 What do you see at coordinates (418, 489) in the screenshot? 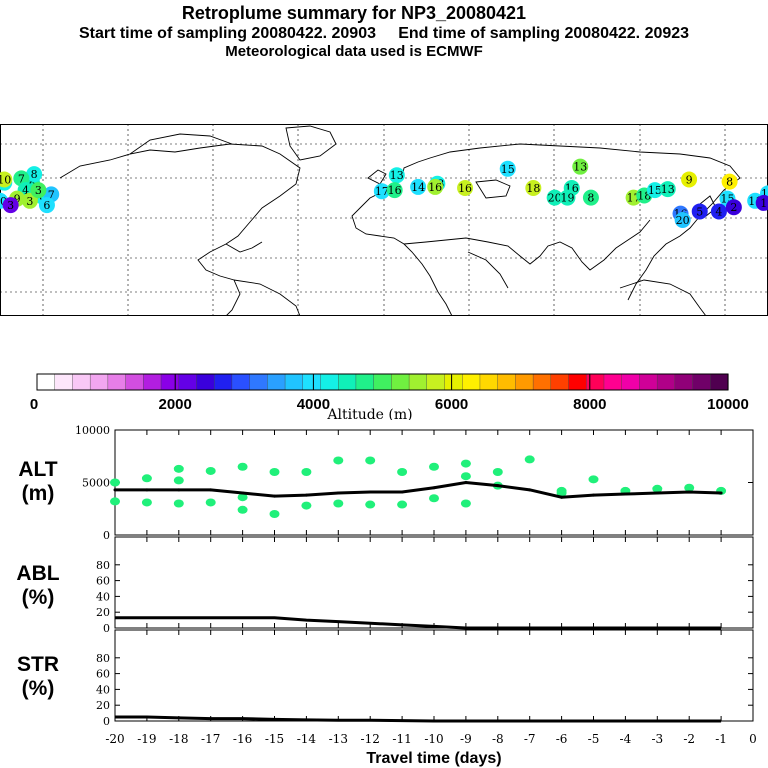
I see `series-line` at bounding box center [418, 489].